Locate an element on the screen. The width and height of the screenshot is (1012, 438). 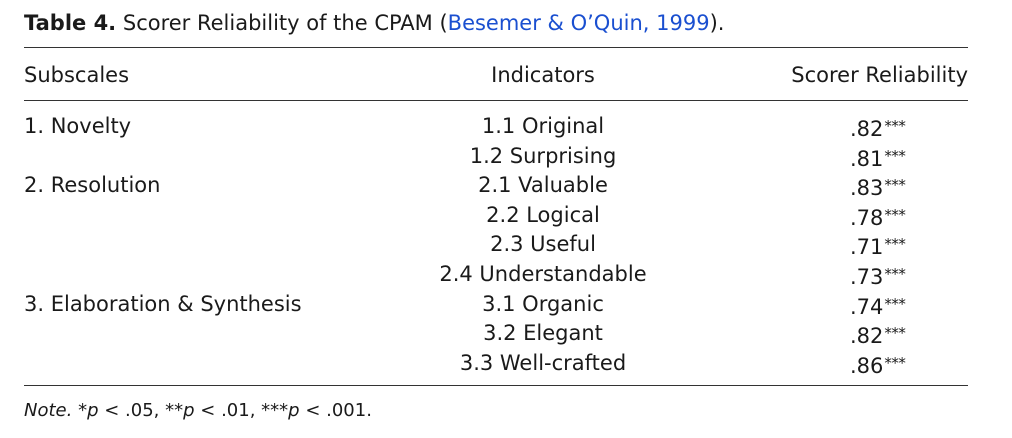
reliability-value: .71 is located at coordinates (867, 247).